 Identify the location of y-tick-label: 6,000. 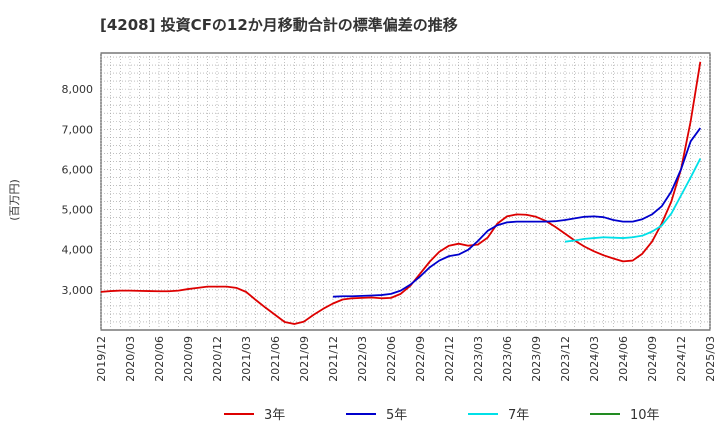
(78, 169).